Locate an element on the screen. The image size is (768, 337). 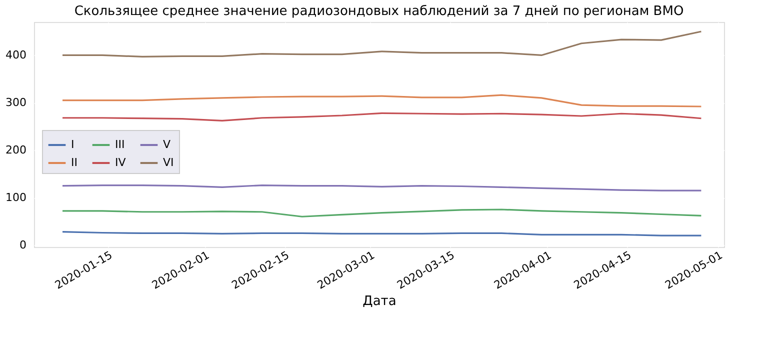
chart-title: Скользящее среднее значение радиозондовых наблюдений за 7 дней по регионам ВМО is located at coordinates (379, 11).